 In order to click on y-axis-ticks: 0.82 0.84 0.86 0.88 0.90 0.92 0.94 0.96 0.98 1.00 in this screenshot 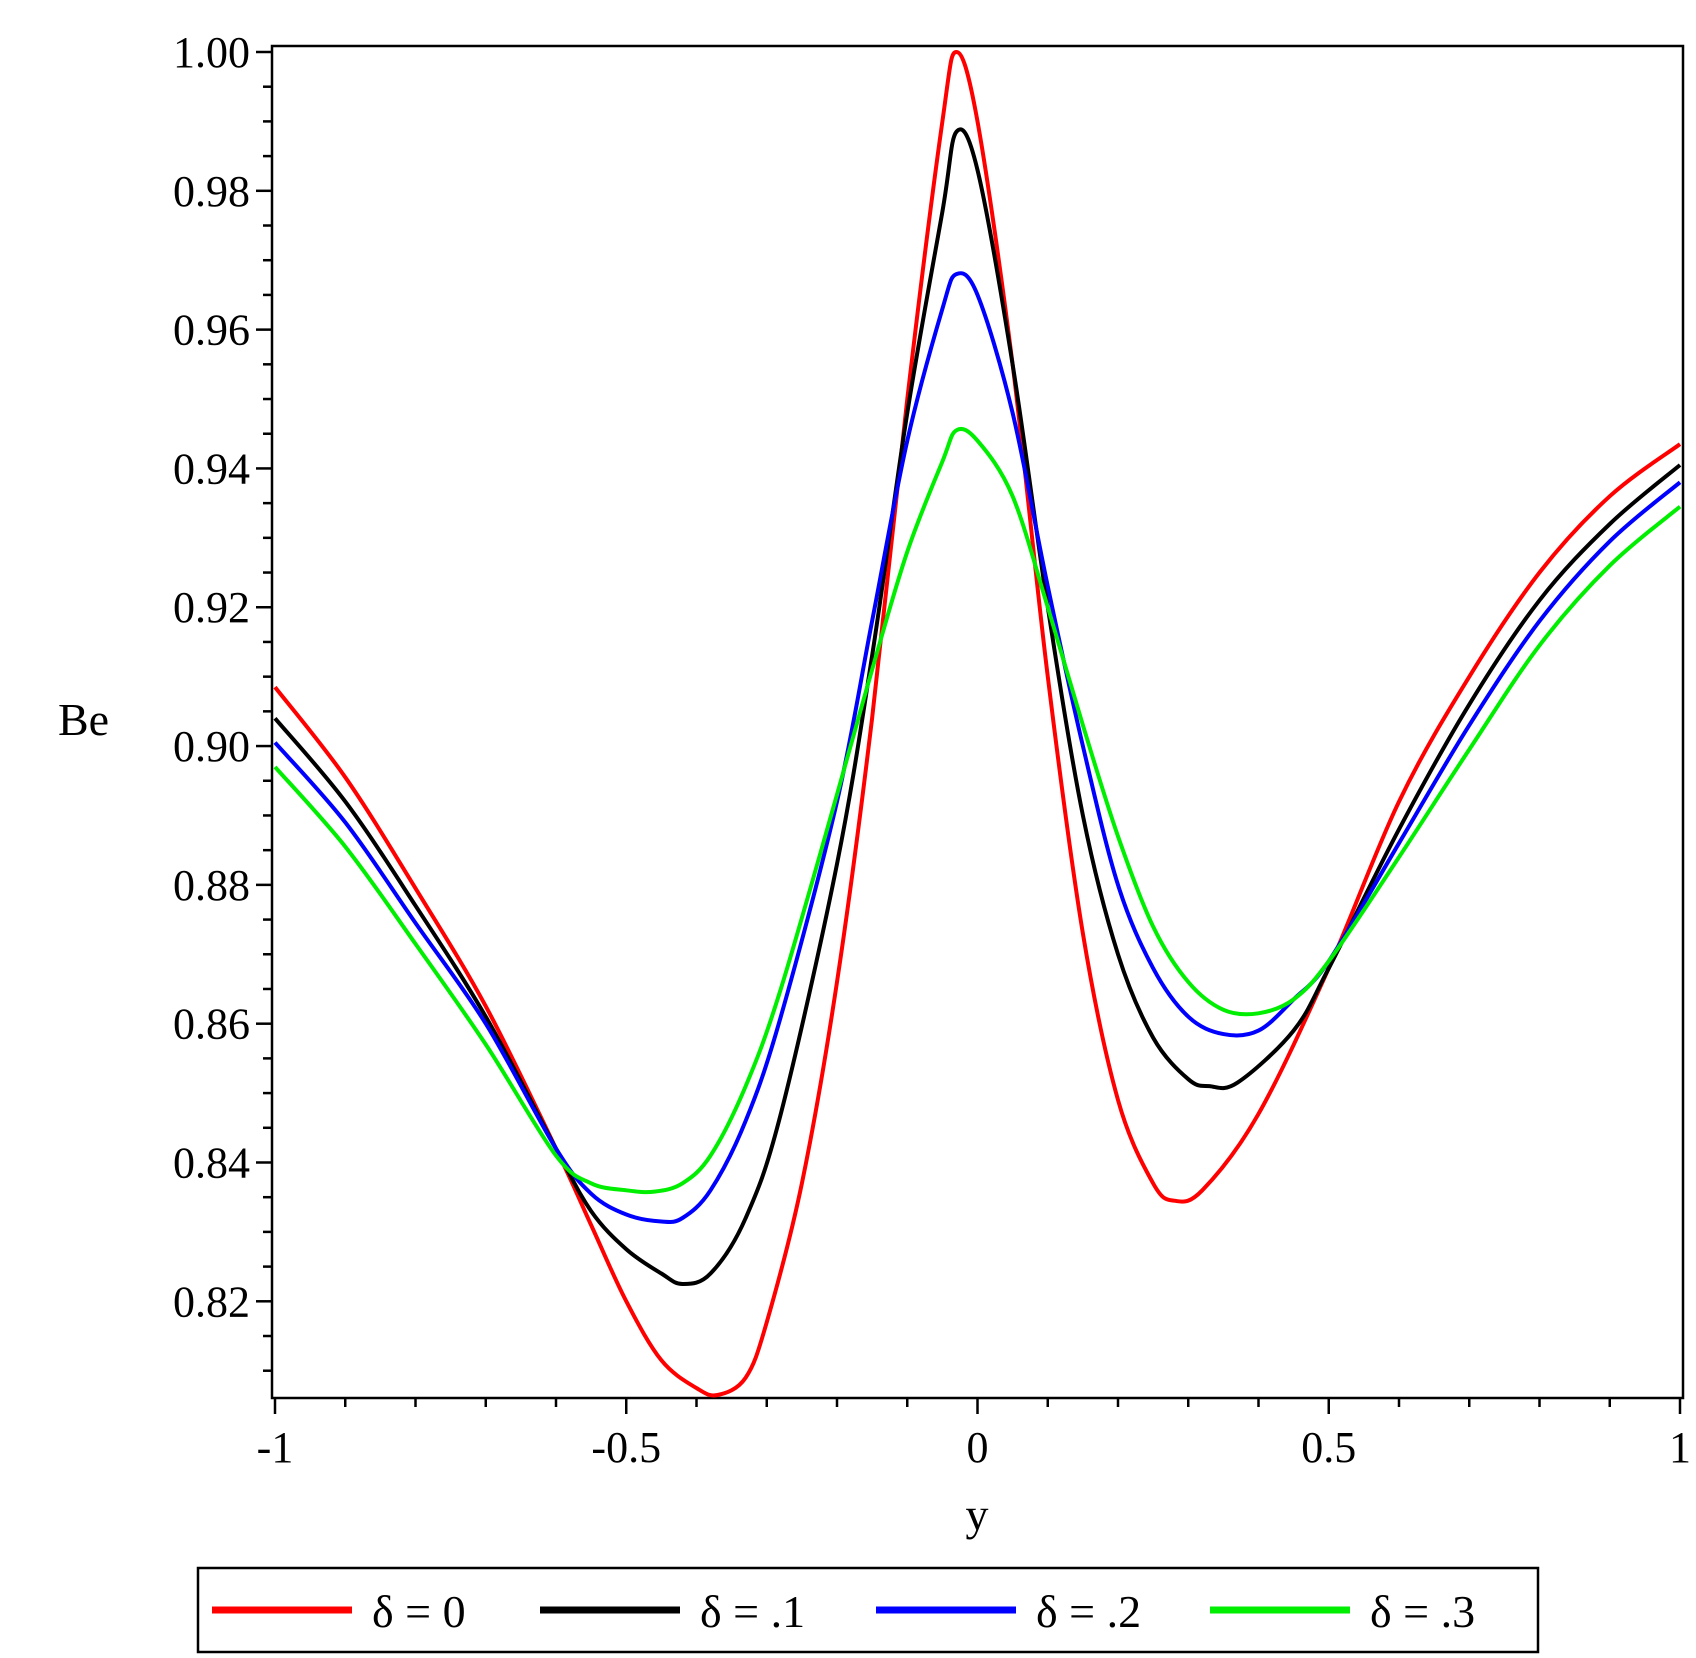, I will do `click(222, 700)`.